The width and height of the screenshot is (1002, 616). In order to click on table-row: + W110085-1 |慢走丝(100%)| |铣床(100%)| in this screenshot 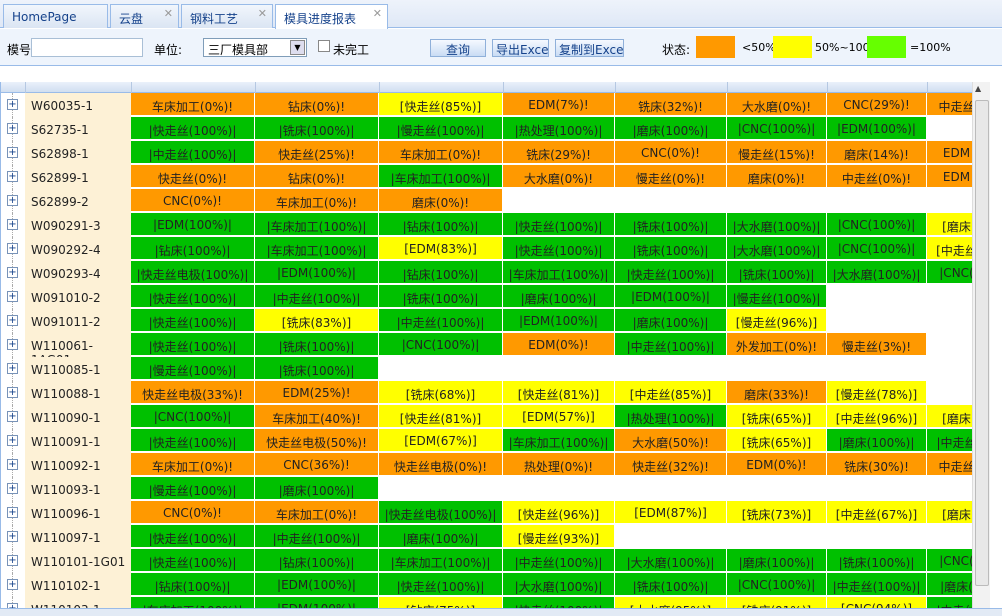, I will do `click(486, 369)`.